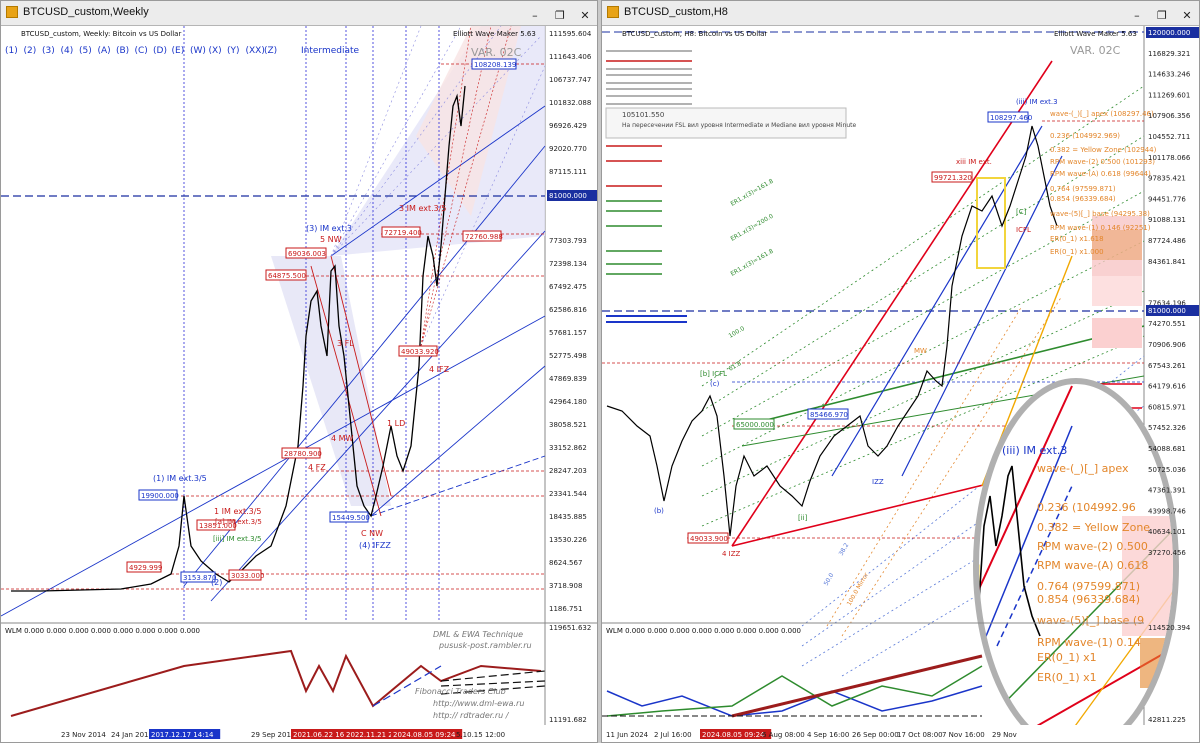  I want to click on weekly-titlebar: BTCUSD_custom,Weekly – ❐ ✕, so click(299, 13).